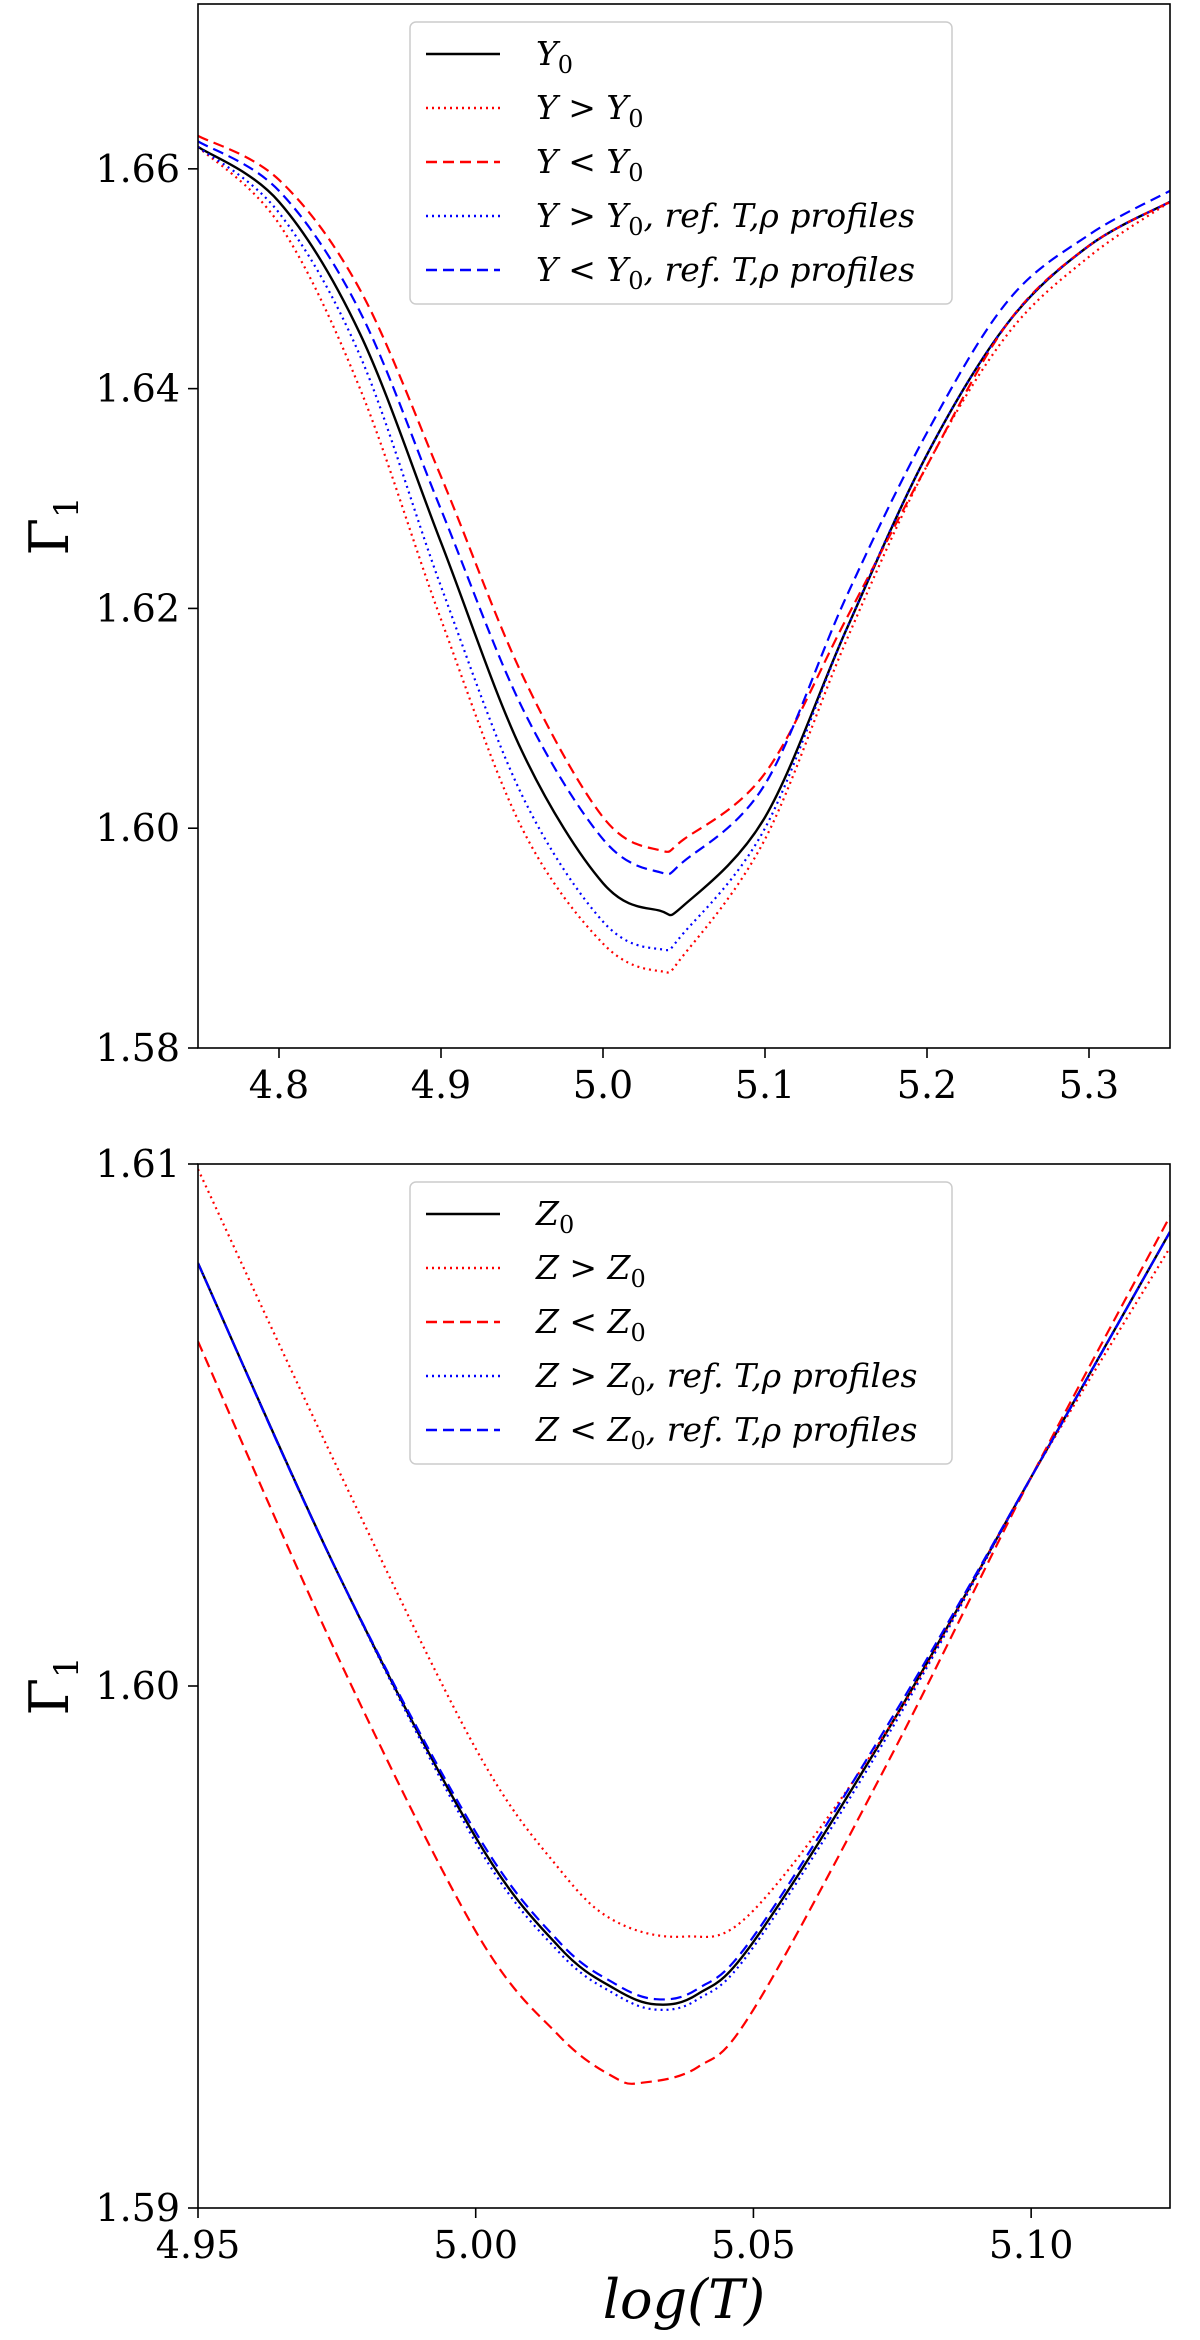  What do you see at coordinates (603, 1085) in the screenshot?
I see `x-tick-label: 5.0` at bounding box center [603, 1085].